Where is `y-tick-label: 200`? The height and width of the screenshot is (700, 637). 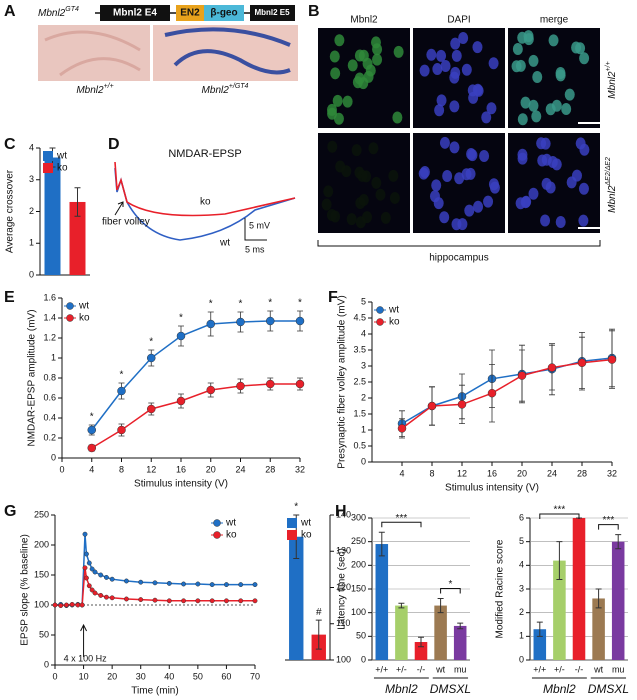
y-tick-label: 200 is located at coordinates (41, 544).